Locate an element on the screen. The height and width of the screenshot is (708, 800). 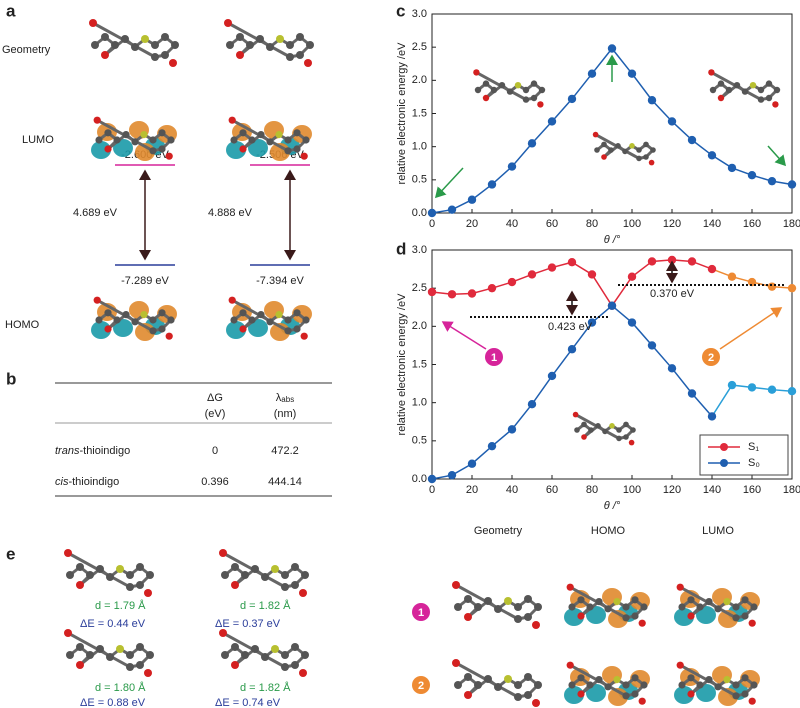
y-tick-label: 2.0 is located at coordinates (419, 80).